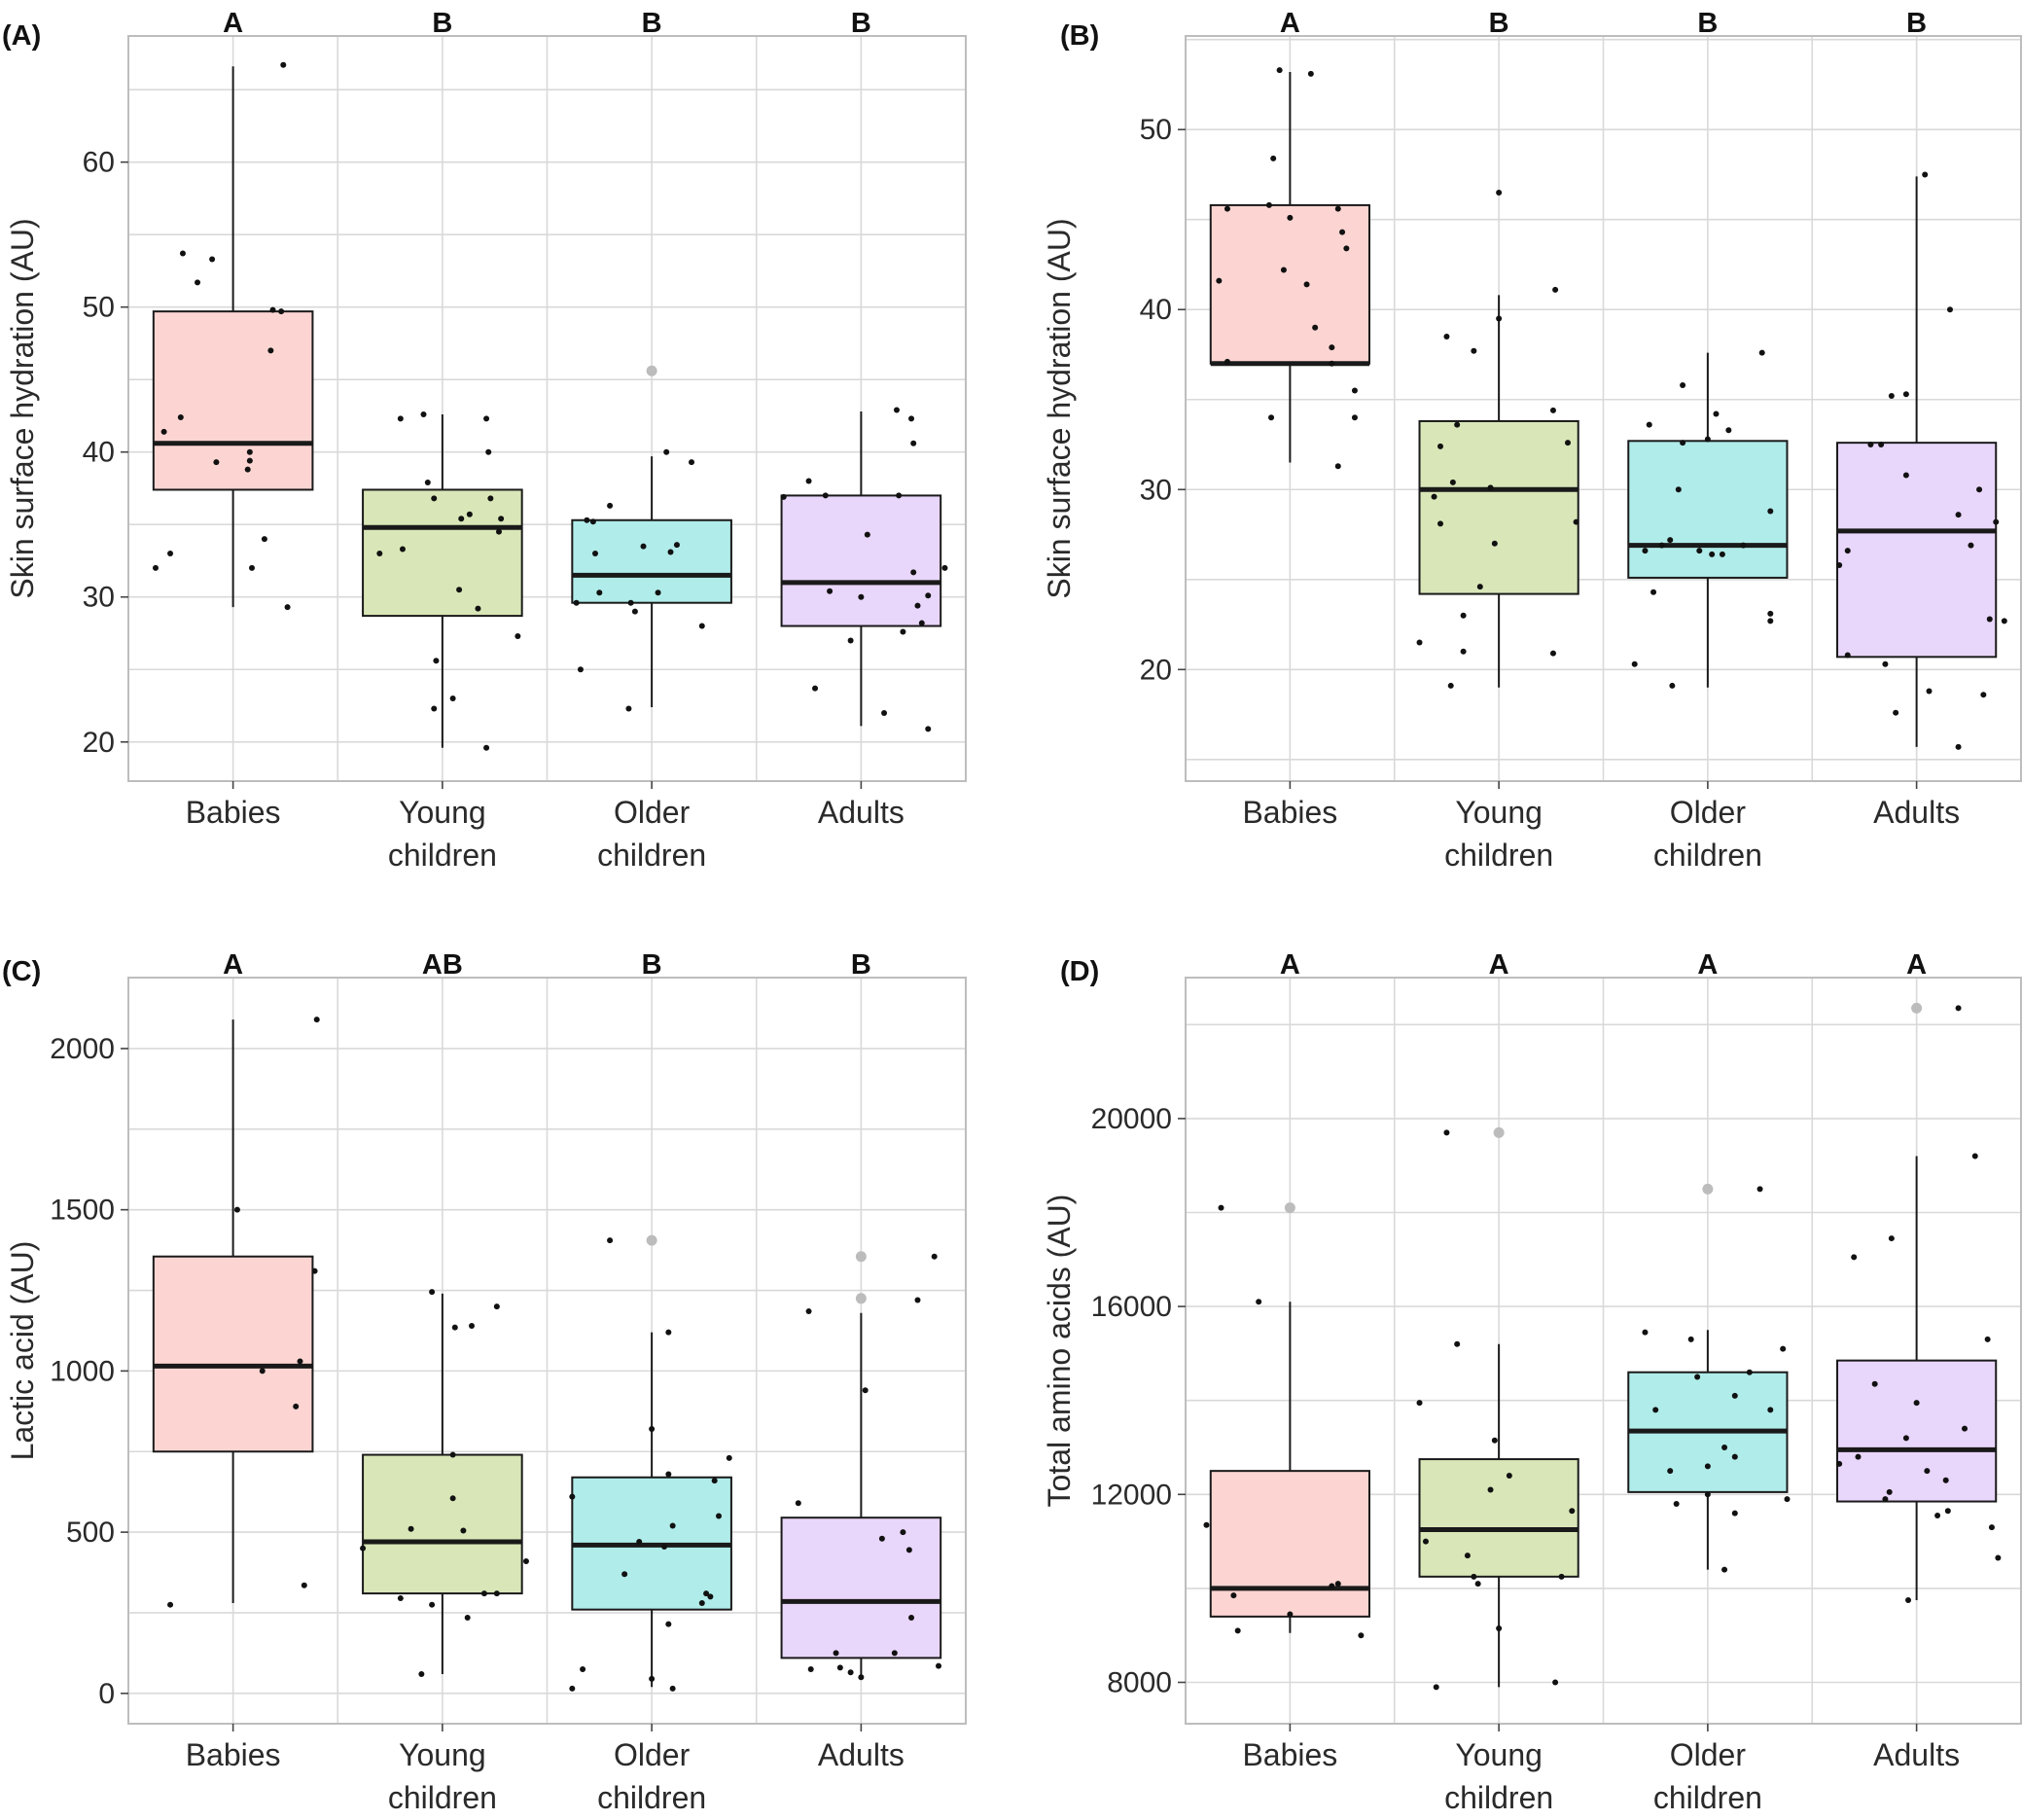 This screenshot has height=1820, width=2022. Describe the element at coordinates (221, 336) in the screenshot. I see `points-babies` at that location.